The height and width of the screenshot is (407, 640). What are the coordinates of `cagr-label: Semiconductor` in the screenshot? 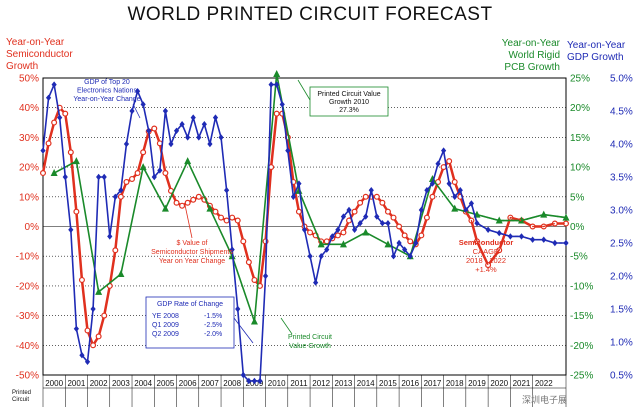 It's located at (486, 242).